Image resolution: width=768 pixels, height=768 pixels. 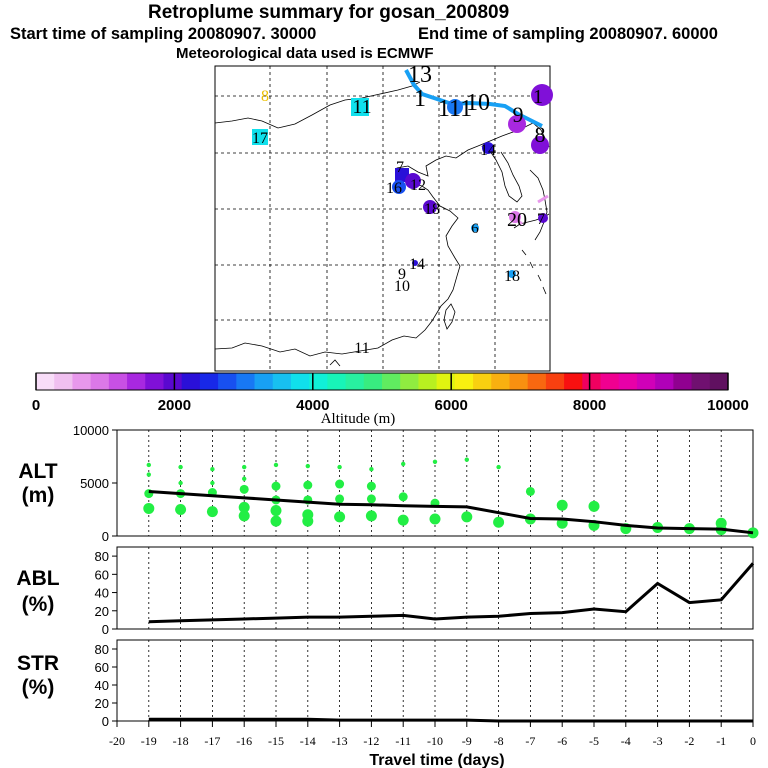 What do you see at coordinates (568, 34) in the screenshot?
I see `end-time-label: End time of sampling 20080907. 60000` at bounding box center [568, 34].